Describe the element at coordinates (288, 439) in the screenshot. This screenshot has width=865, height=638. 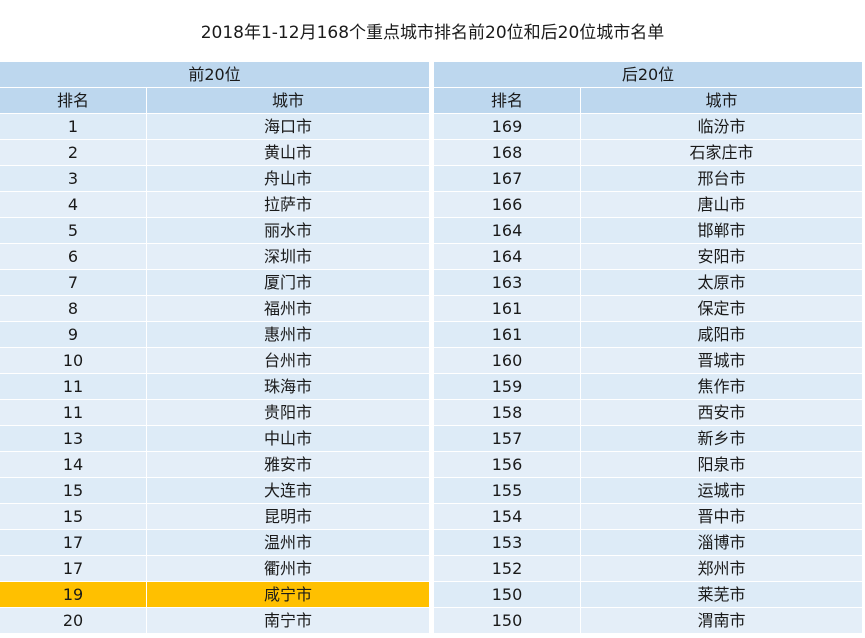
I see `left-city-cell: 中山市` at that location.